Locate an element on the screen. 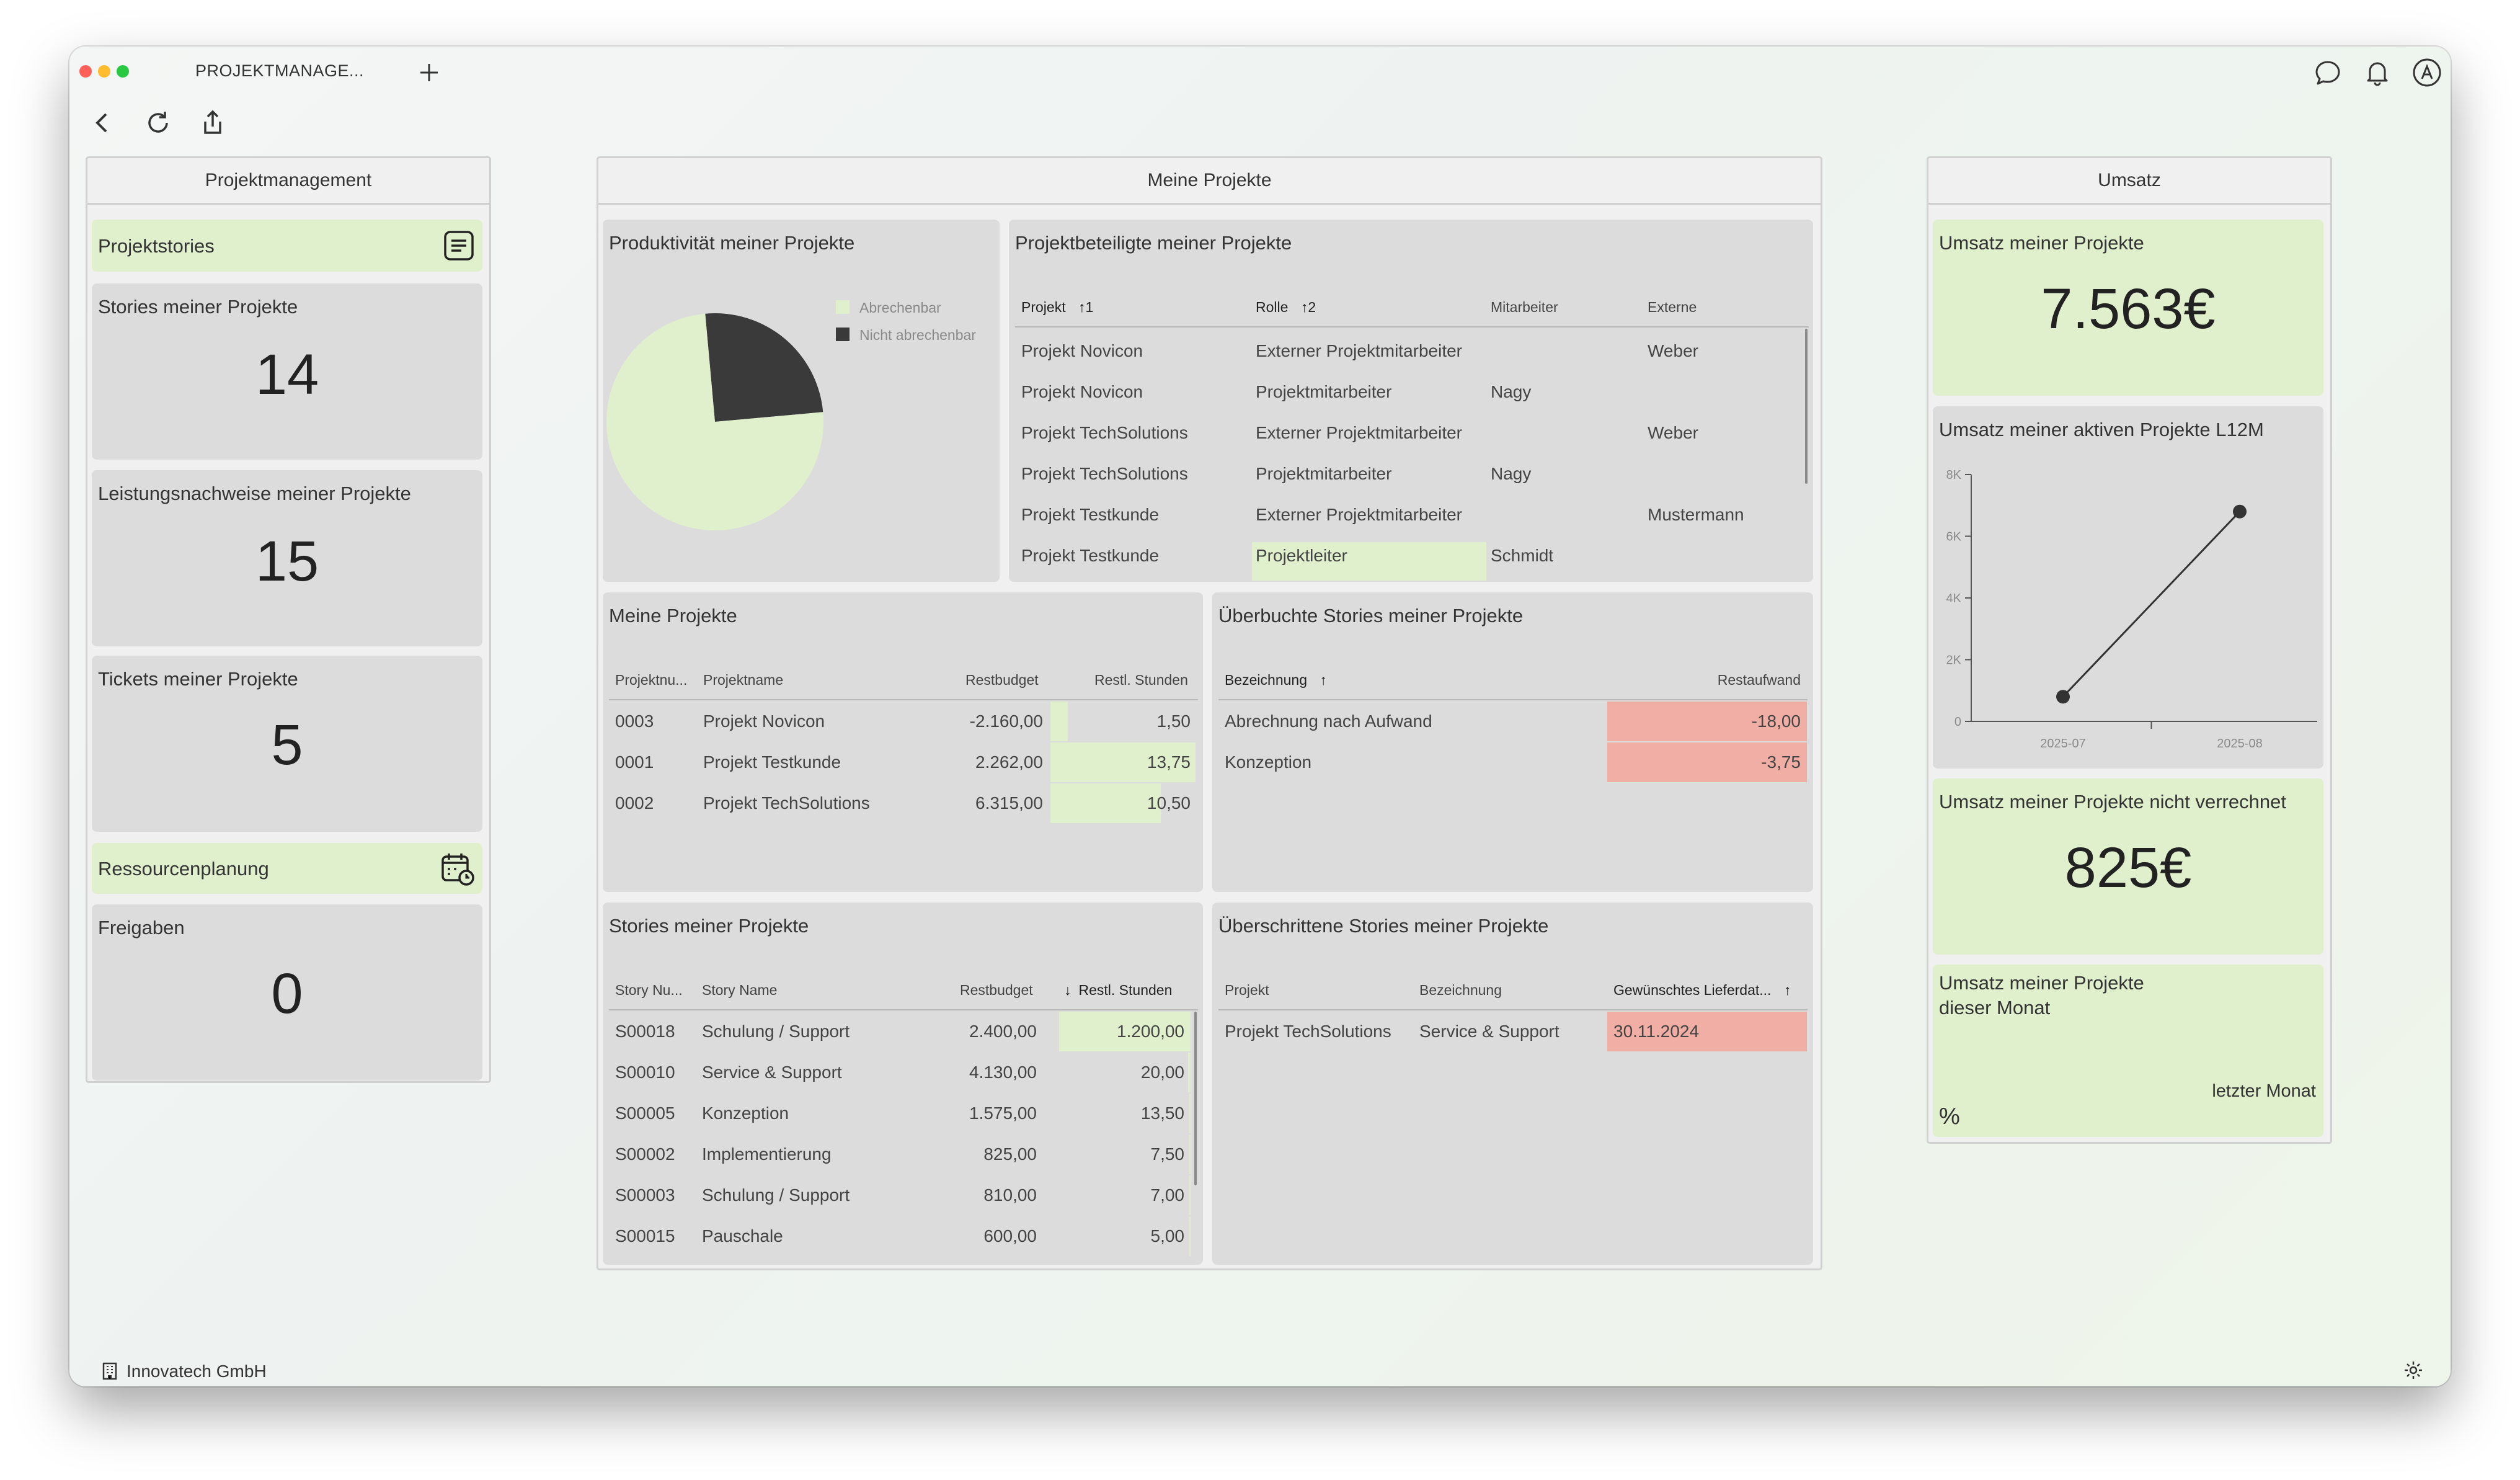 The height and width of the screenshot is (1480, 2520). table-row: Projekt Testkunde Projektleiter Schmidt is located at coordinates (1406, 559).